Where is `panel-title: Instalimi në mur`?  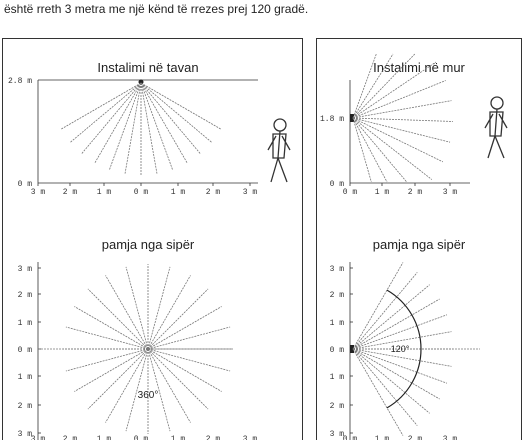 panel-title: Instalimi në mur is located at coordinates (419, 67).